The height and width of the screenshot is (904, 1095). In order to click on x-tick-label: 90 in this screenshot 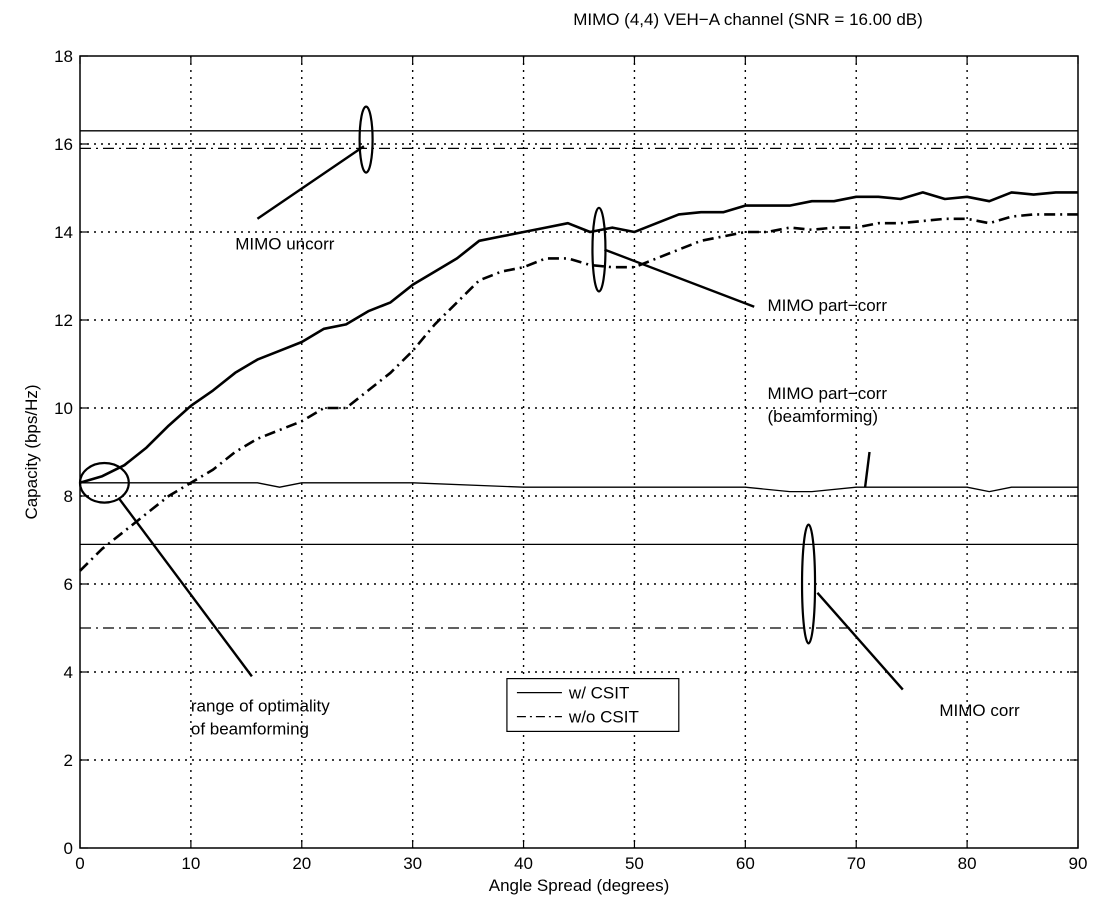, I will do `click(1078, 863)`.